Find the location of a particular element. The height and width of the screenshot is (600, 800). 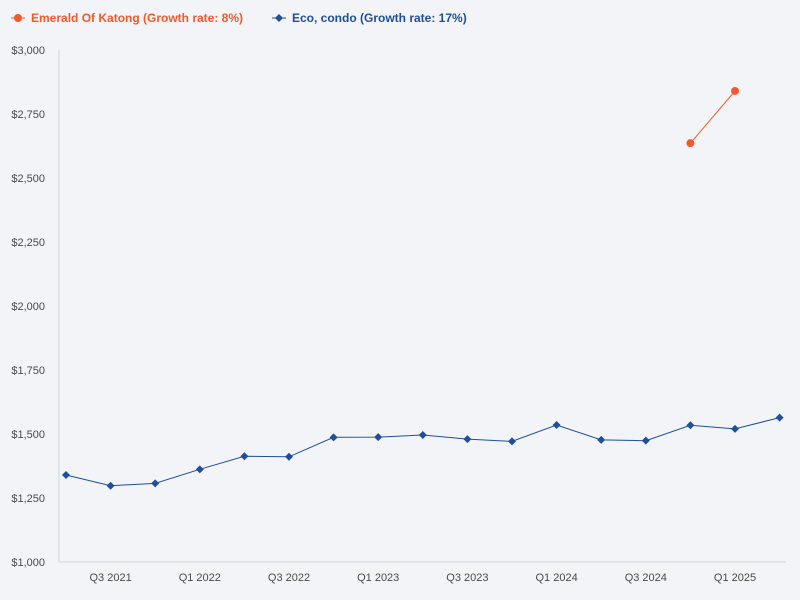

y-tick-label: $2,000 is located at coordinates (28, 307).